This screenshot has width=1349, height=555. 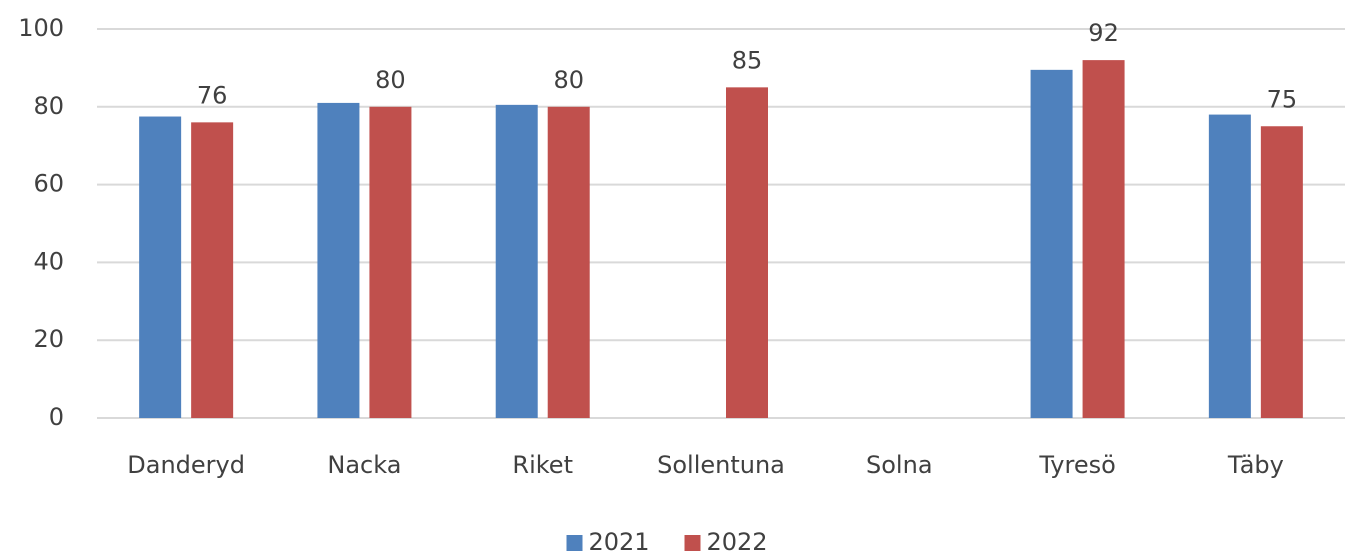 What do you see at coordinates (48, 106) in the screenshot?
I see `y-tick-label: 80` at bounding box center [48, 106].